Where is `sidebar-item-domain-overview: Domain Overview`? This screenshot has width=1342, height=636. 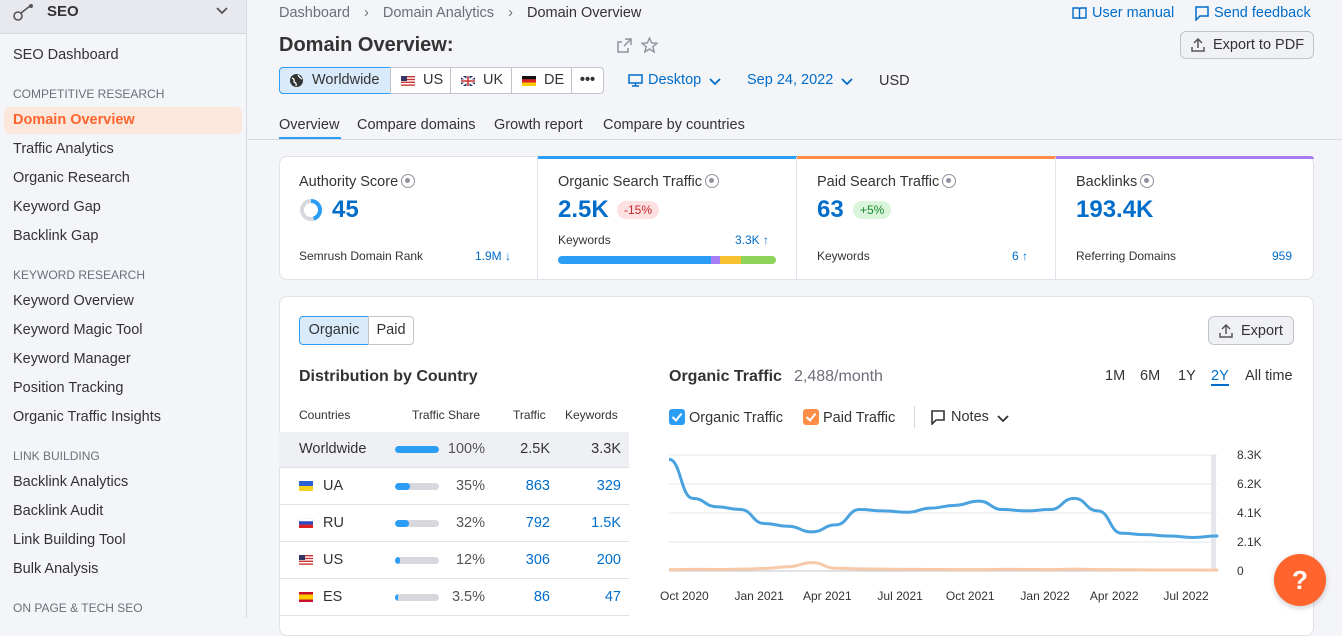
sidebar-item-domain-overview: Domain Overview is located at coordinates (74, 120).